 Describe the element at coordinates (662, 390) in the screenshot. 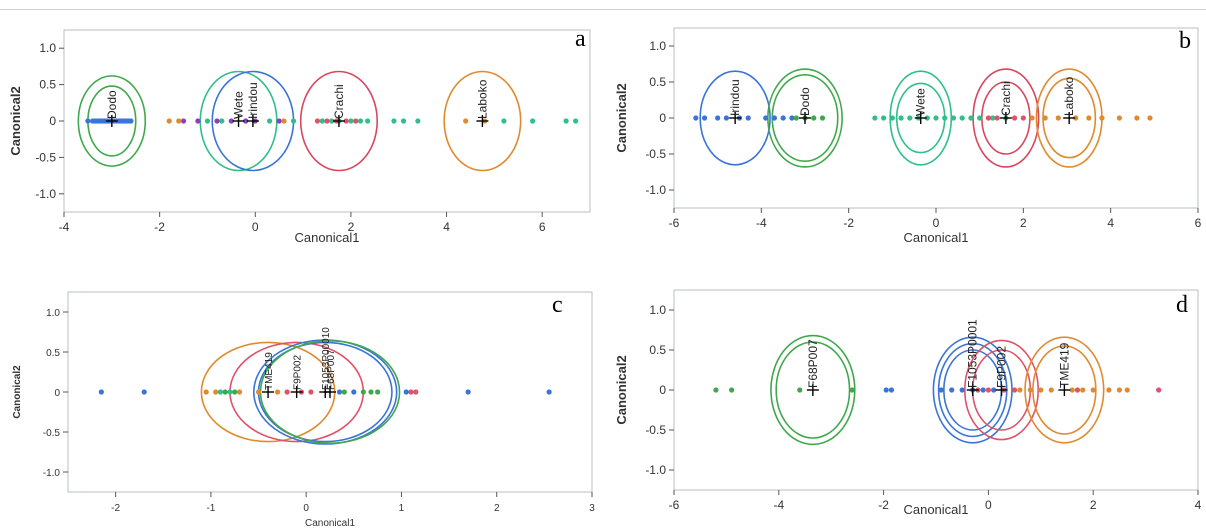

I see `panel-d-y-tick-label: 0` at that location.